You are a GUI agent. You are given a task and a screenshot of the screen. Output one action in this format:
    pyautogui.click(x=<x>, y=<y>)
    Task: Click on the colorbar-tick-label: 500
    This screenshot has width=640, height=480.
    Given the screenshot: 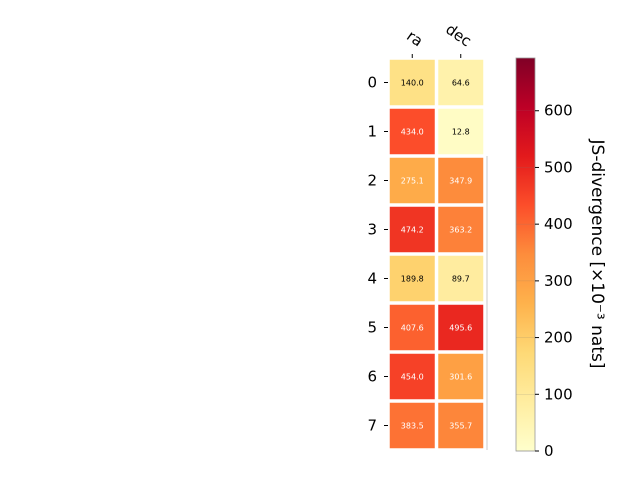 What is the action you would take?
    pyautogui.click(x=558, y=167)
    